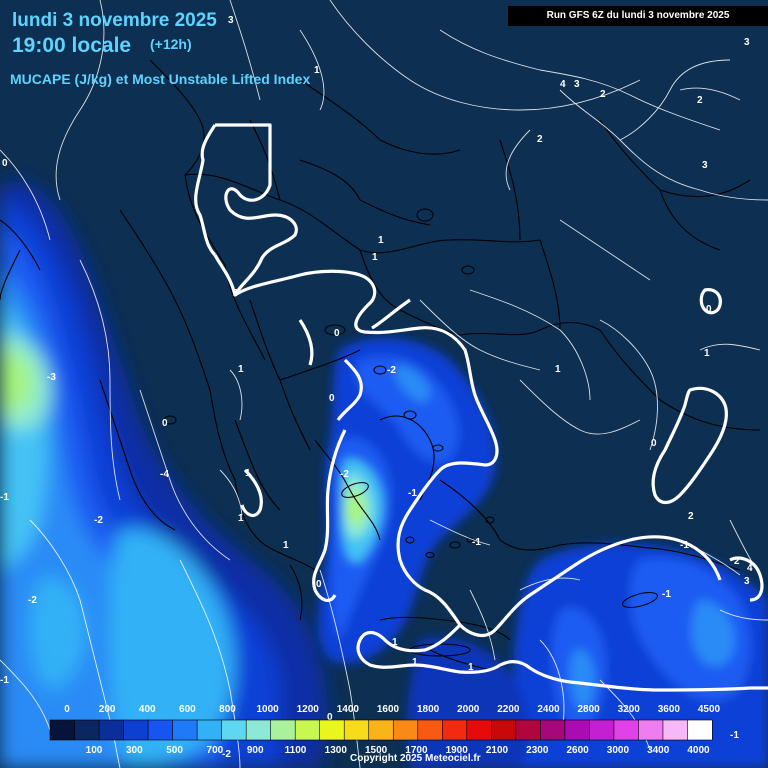  Describe the element at coordinates (307, 709) in the screenshot. I see `legend-top-label: 1200` at that location.